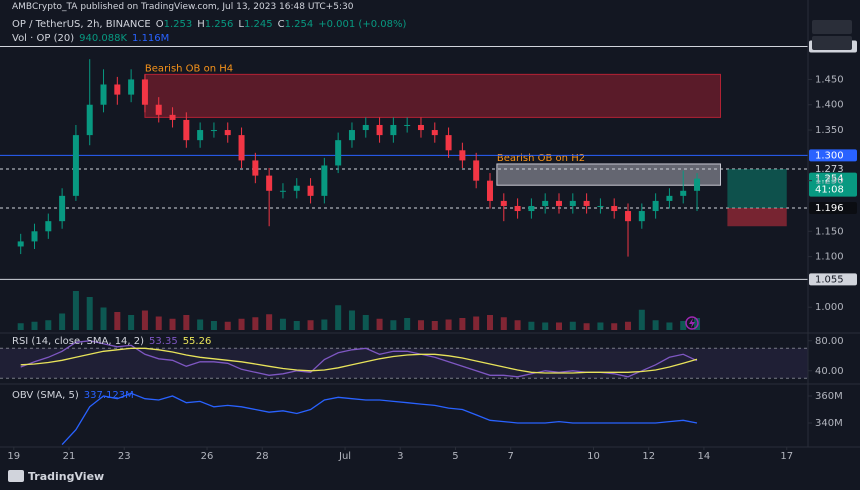 The image size is (860, 490). Describe the element at coordinates (299, 24) in the screenshot. I see `ohlc-value: 1.254` at that location.